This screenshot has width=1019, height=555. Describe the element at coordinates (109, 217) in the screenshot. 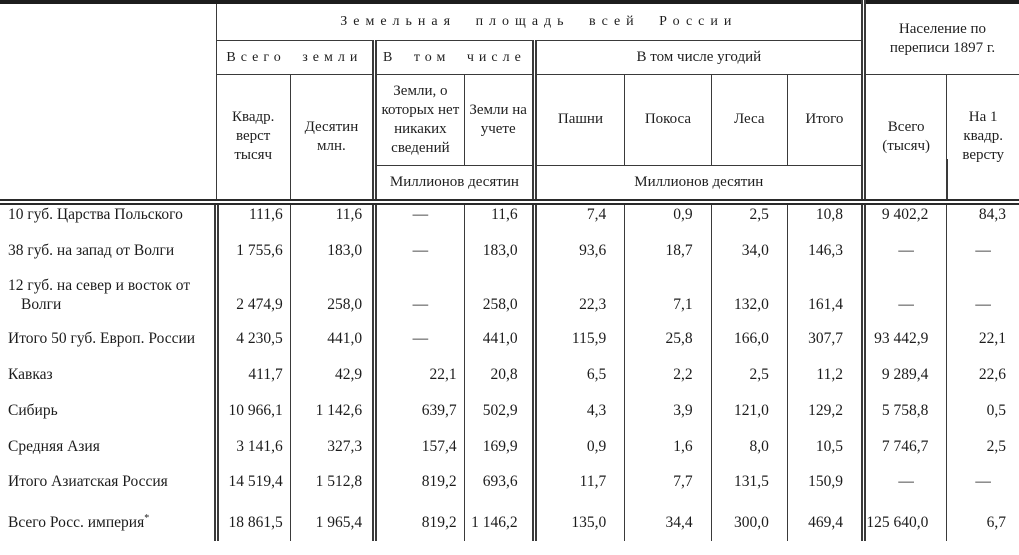

I see `region-cell: 10 губ. Царства Польского` at that location.